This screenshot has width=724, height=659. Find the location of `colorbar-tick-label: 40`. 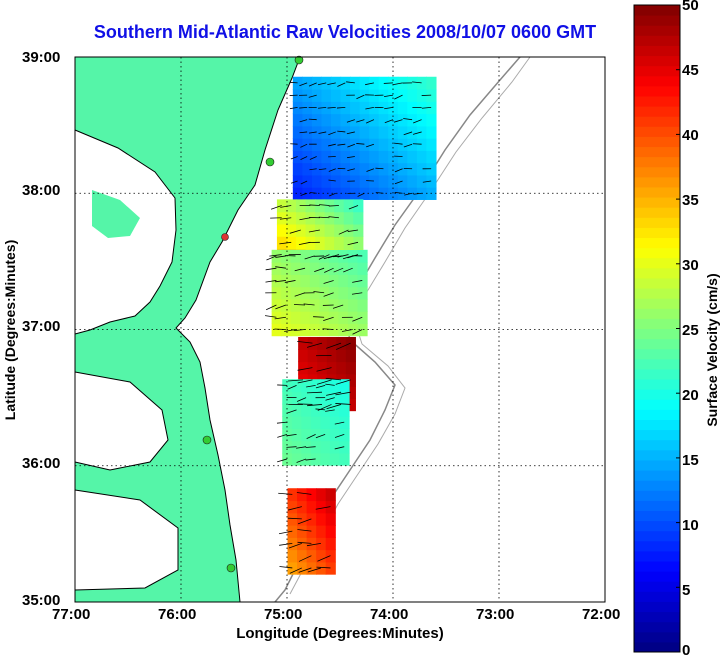

colorbar-tick-label: 40 is located at coordinates (690, 135).